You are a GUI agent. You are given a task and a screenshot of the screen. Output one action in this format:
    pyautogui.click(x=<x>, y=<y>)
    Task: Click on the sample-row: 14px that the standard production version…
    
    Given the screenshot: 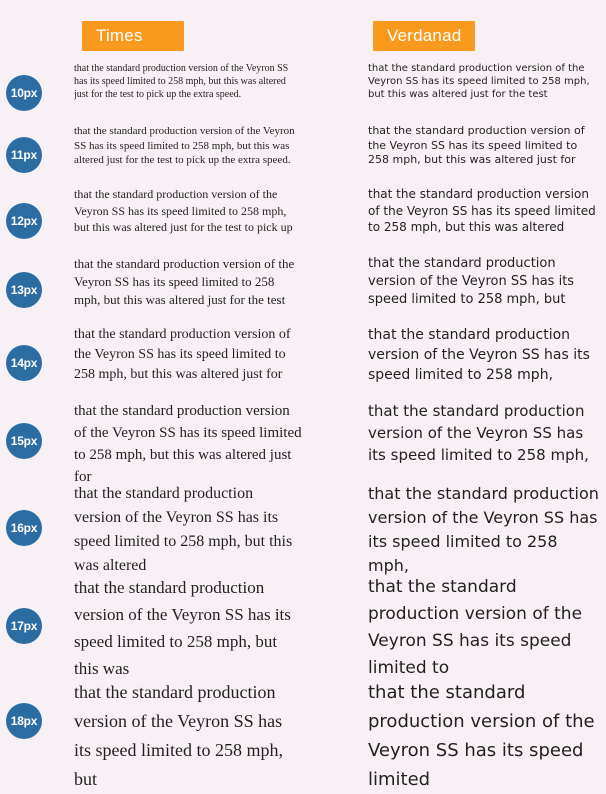 What is the action you would take?
    pyautogui.click(x=303, y=362)
    